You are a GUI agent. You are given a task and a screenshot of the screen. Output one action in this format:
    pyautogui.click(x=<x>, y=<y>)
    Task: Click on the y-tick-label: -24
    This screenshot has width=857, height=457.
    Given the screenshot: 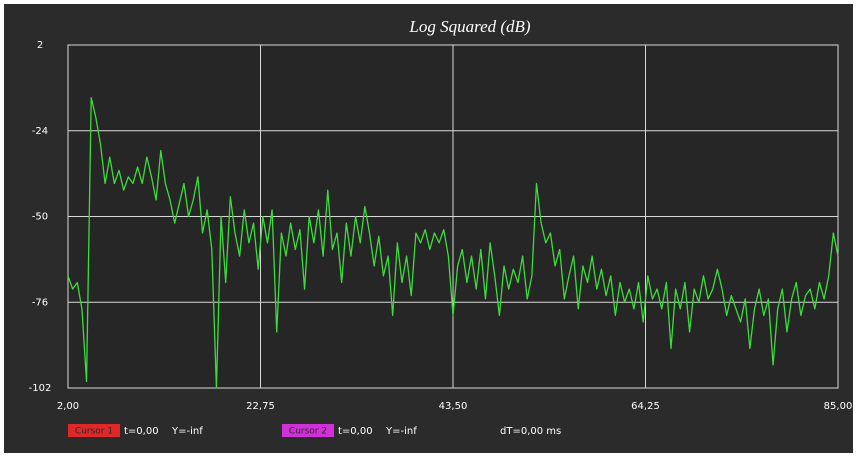 What is the action you would take?
    pyautogui.click(x=40, y=131)
    